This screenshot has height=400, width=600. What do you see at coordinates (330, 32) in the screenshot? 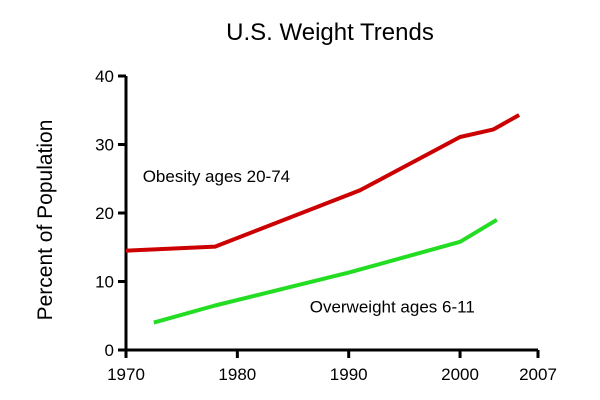
I see `chart-title: U.S. Weight Trends` at bounding box center [330, 32].